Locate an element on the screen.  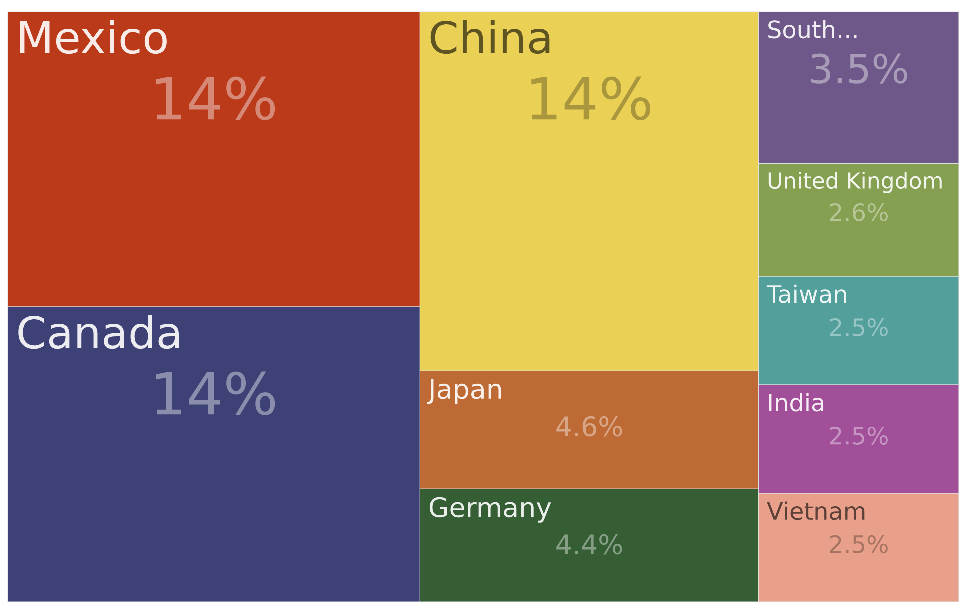
data-label: 3.5% is located at coordinates (859, 69).